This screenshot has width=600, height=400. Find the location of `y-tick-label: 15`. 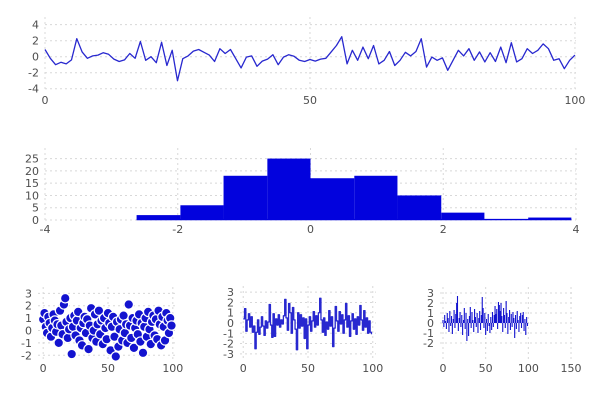

y-tick-label: 15 is located at coordinates (32, 183).